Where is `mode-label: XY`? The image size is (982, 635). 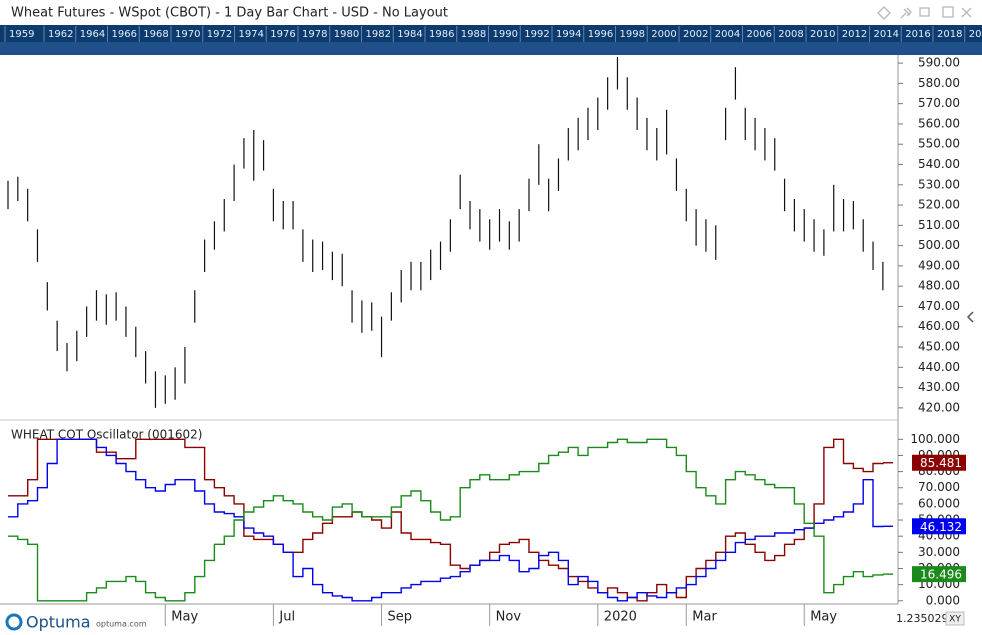 mode-label: XY is located at coordinates (955, 620).